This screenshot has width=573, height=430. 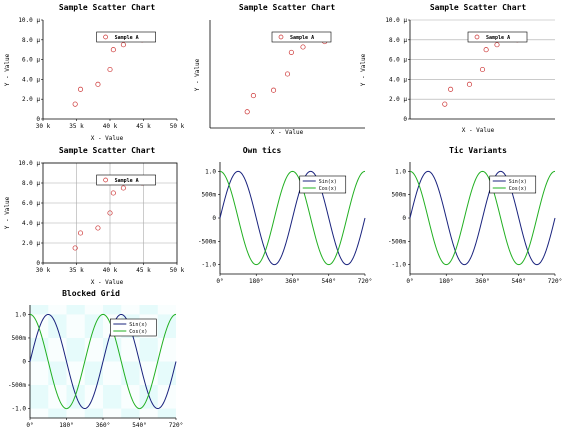 What do you see at coordinates (262, 150) in the screenshot?
I see `chart-title: Own tics` at bounding box center [262, 150].